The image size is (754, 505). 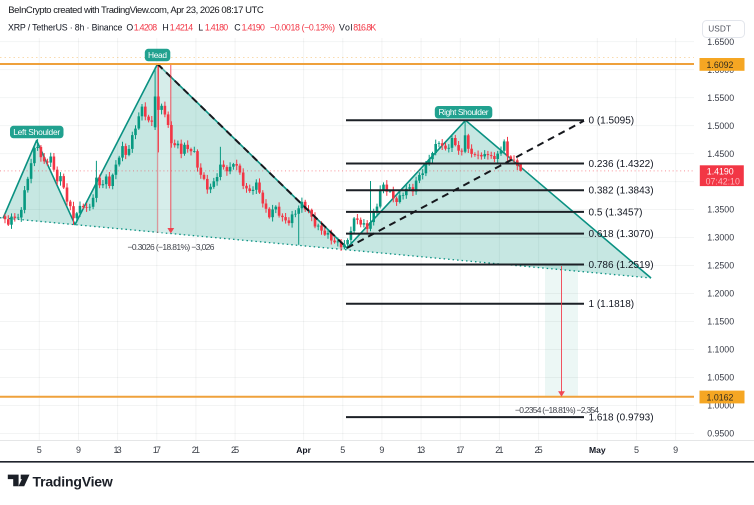 What do you see at coordinates (612, 304) in the screenshot?
I see `svg-text: 1 (1.1818)` at bounding box center [612, 304].